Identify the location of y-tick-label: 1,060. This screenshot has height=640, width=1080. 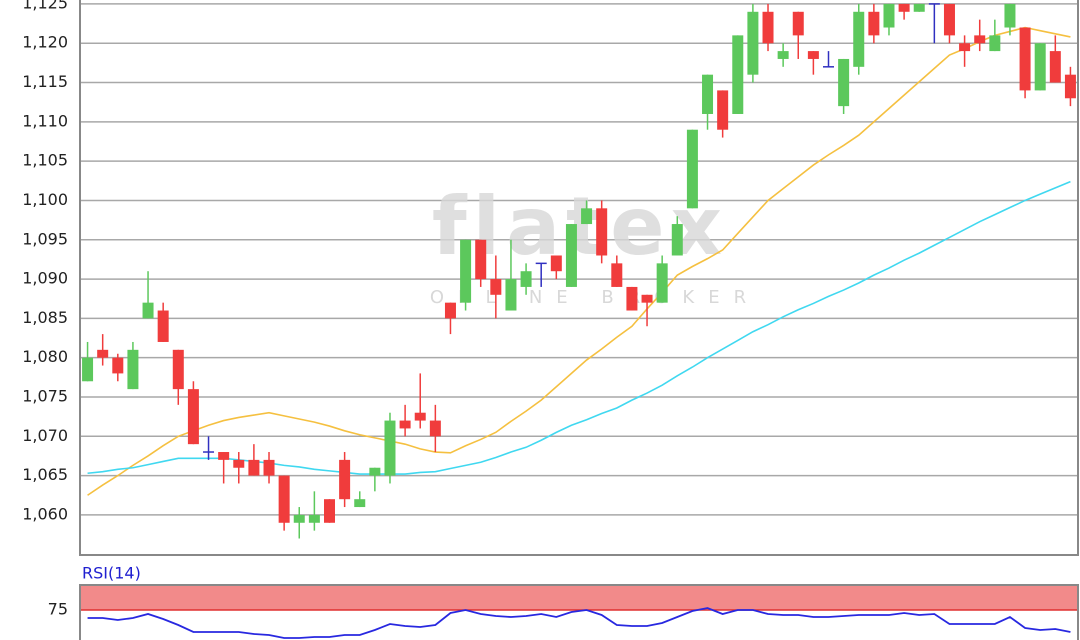
(45, 513).